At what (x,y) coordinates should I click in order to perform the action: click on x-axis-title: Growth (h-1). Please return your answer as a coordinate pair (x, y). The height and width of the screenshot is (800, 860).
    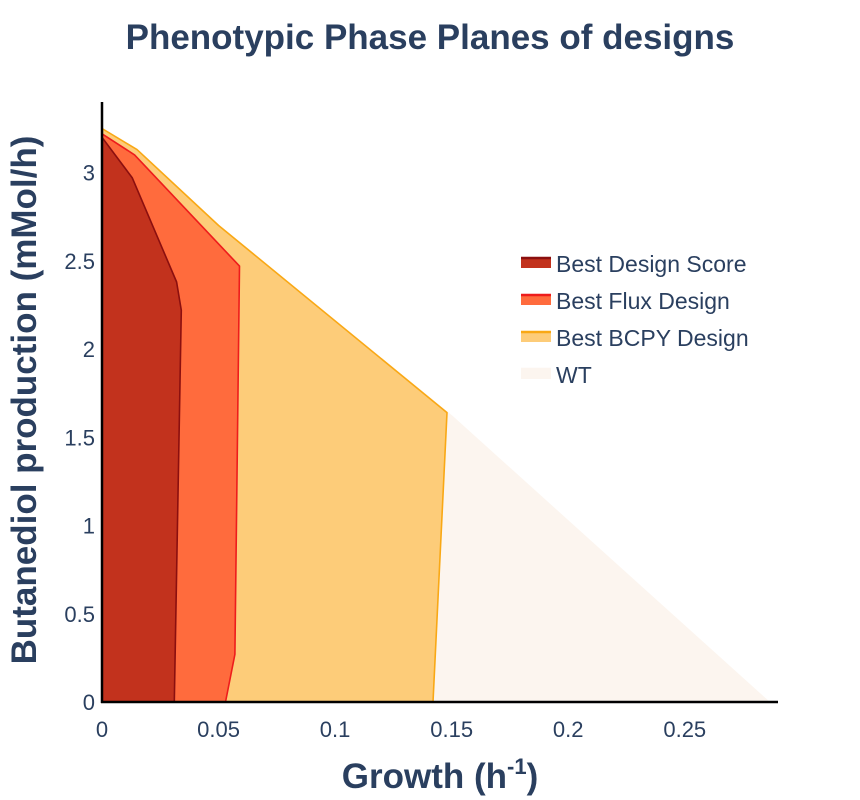
    Looking at the image, I should click on (440, 775).